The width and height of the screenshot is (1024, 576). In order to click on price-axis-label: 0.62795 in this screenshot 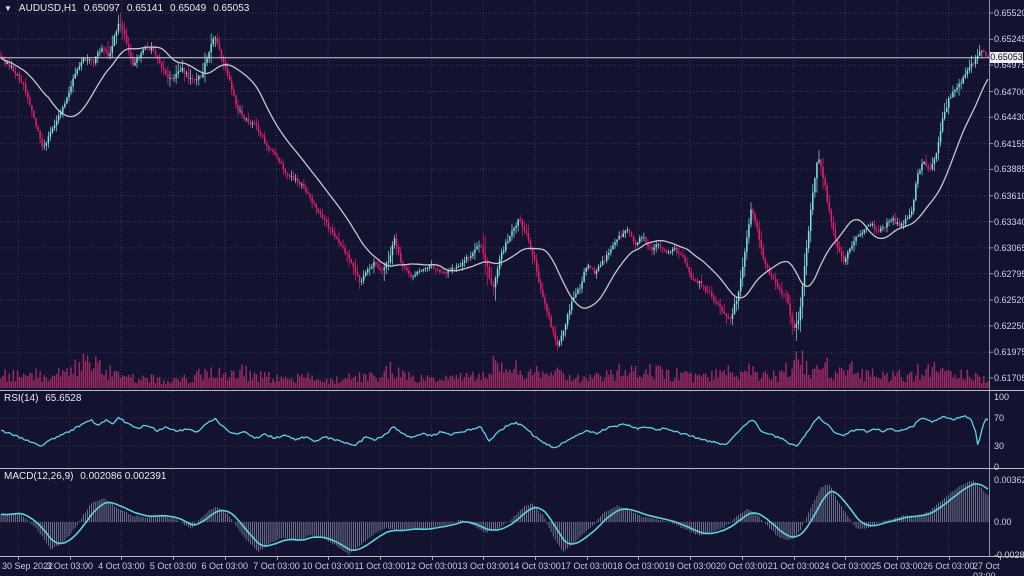, I will do `click(1009, 273)`.